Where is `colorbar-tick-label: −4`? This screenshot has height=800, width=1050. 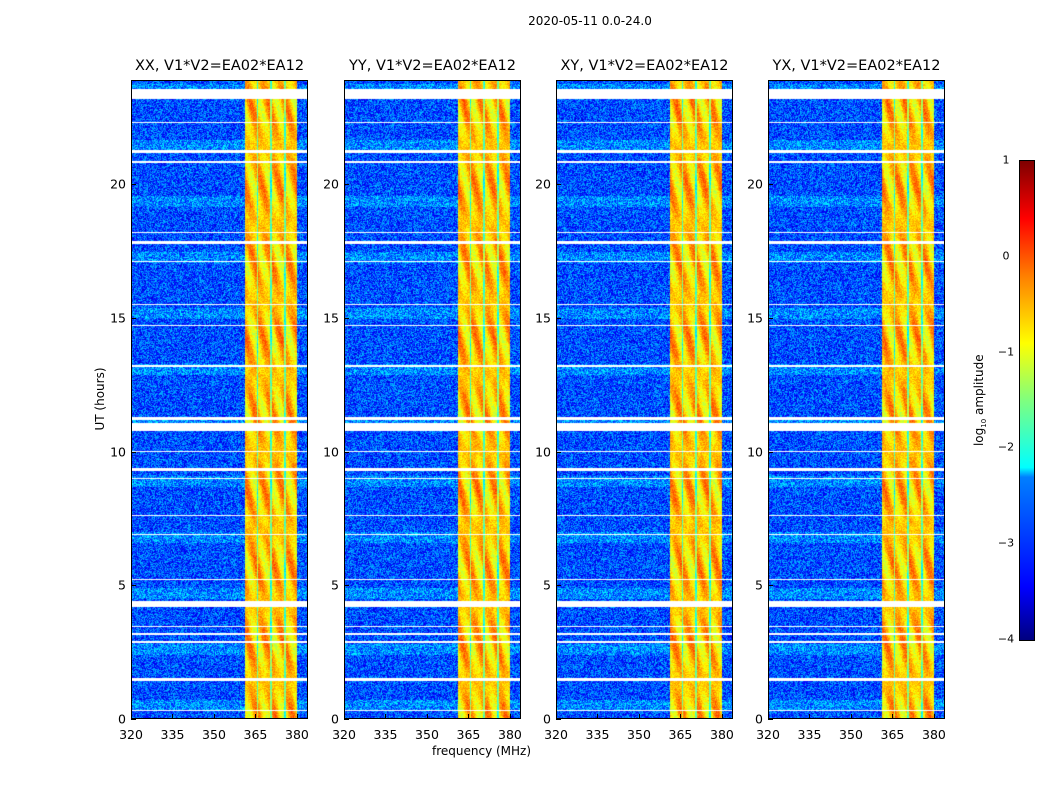
colorbar-tick-label: −4 is located at coordinates (1006, 639).